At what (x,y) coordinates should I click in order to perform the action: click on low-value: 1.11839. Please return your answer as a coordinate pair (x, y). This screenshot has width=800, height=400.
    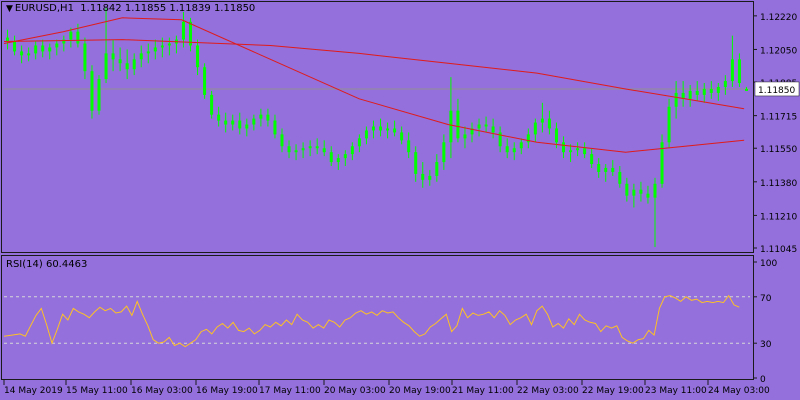
    Looking at the image, I should click on (190, 8).